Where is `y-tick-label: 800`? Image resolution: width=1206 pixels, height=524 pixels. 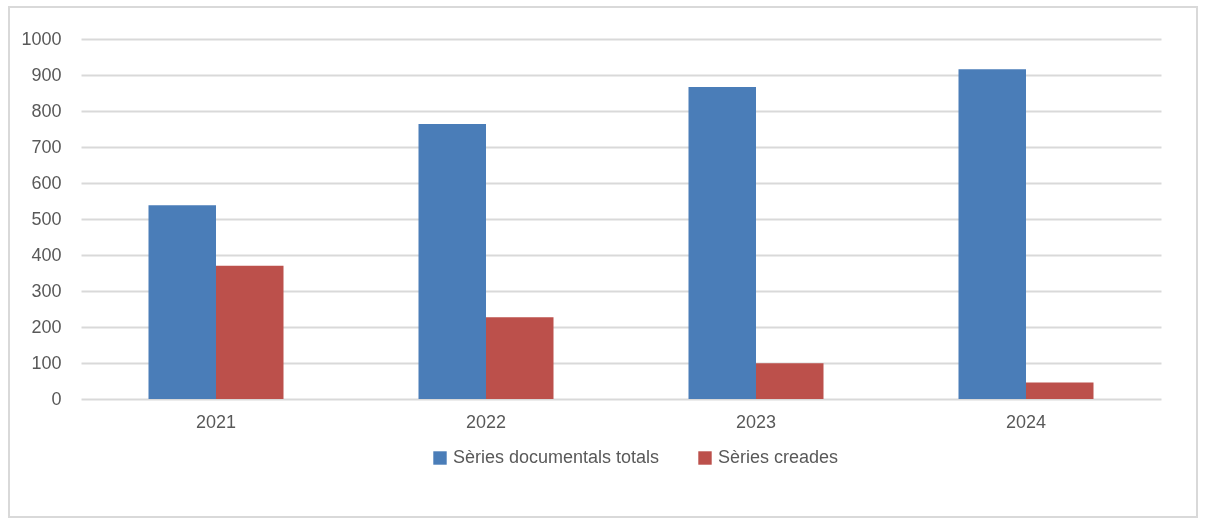
y-tick-label: 800 is located at coordinates (46, 110).